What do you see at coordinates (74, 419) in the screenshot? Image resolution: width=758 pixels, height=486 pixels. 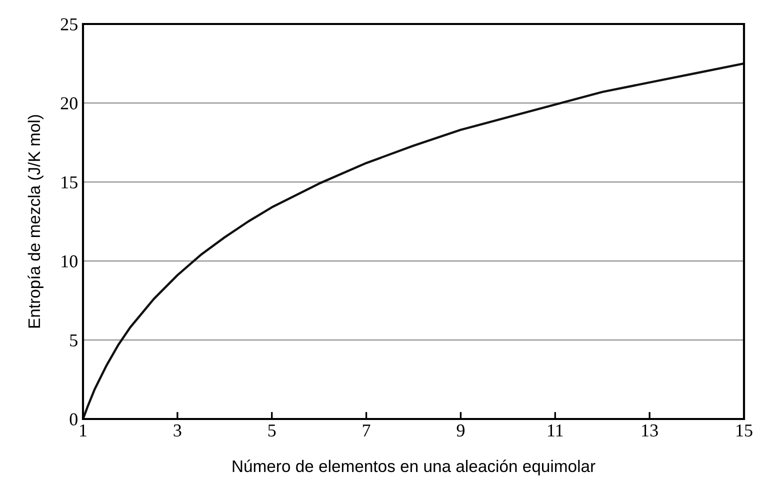 I see `y-tick-label: 0` at bounding box center [74, 419].